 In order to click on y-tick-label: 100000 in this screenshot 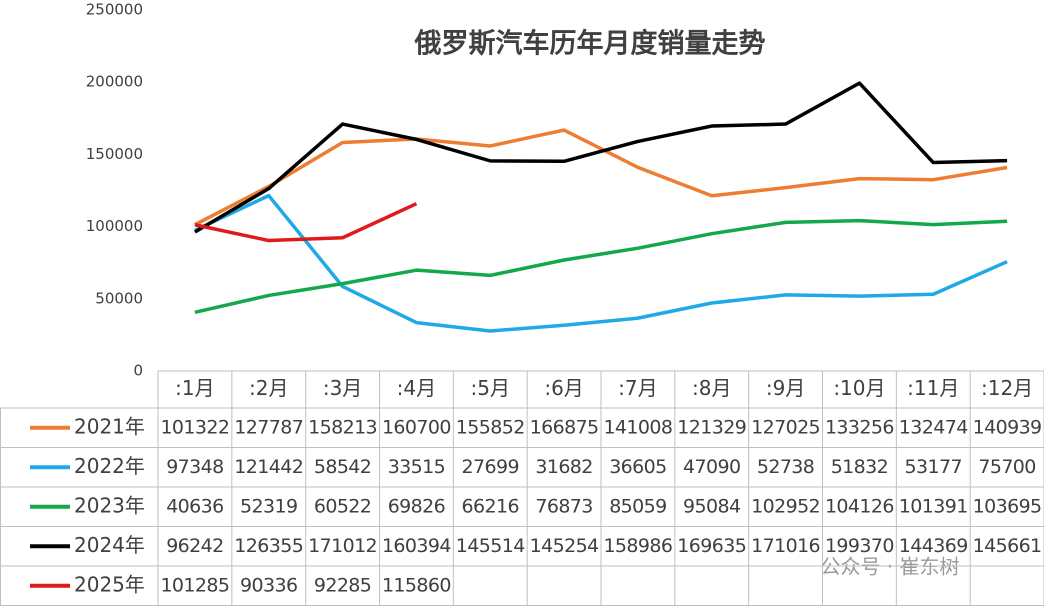, I will do `click(114, 226)`.